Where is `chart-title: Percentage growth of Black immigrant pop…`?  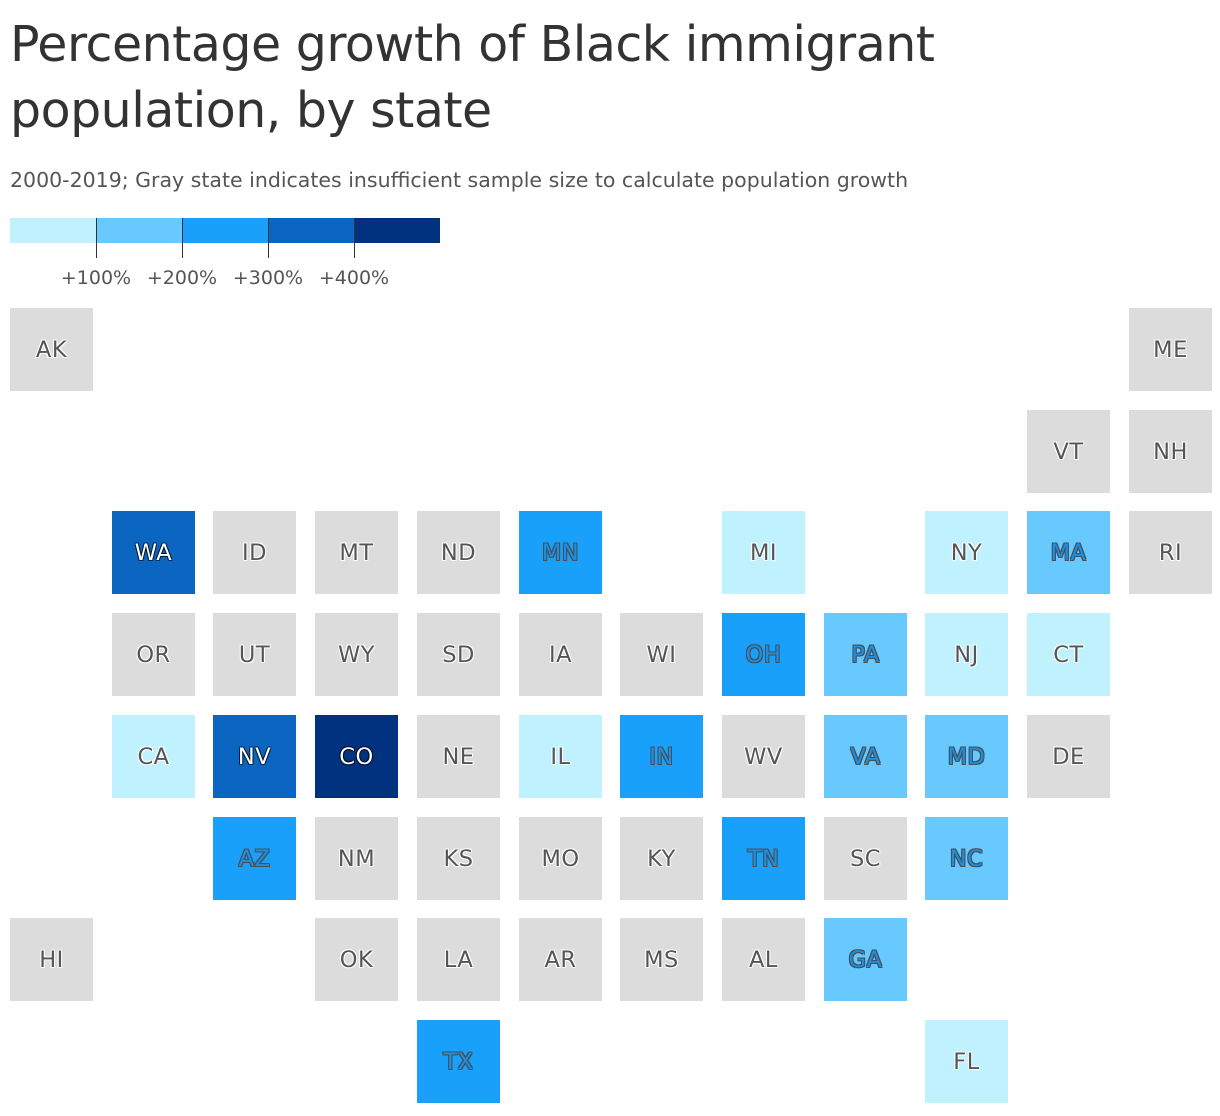
chart-title: Percentage growth of Black immigrant pop… is located at coordinates (472, 77).